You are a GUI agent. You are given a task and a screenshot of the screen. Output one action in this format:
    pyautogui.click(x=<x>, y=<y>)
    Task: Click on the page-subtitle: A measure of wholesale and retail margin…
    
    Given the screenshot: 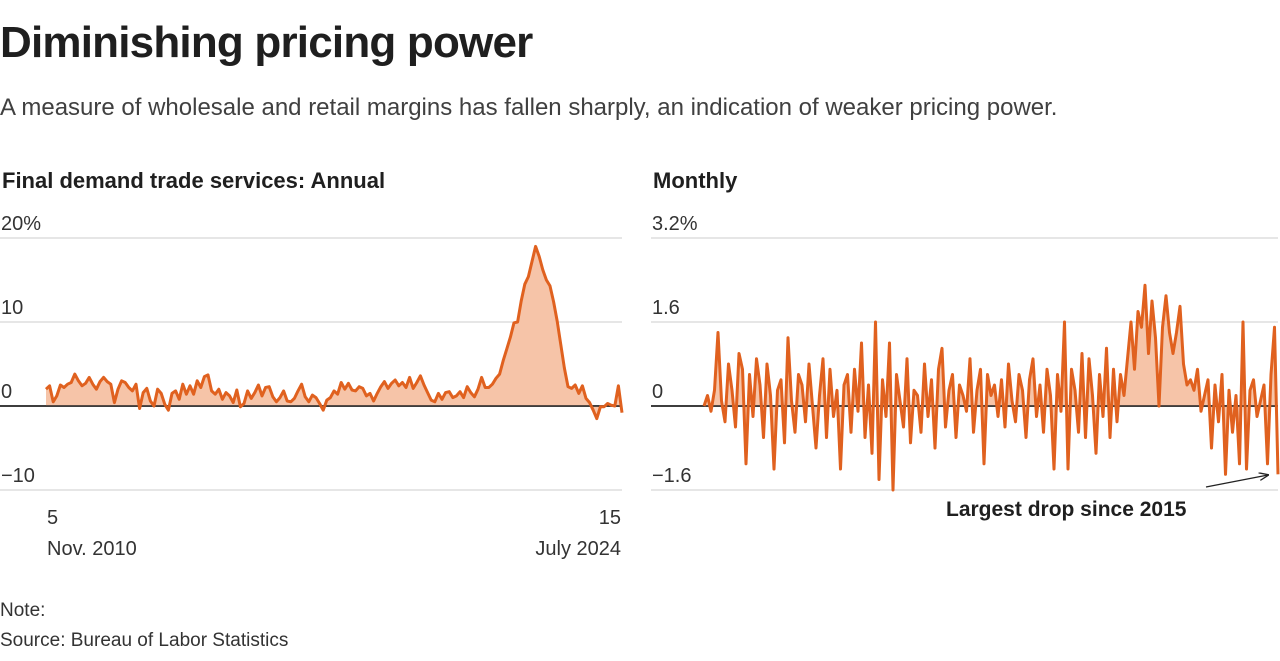 What is the action you would take?
    pyautogui.click(x=529, y=107)
    